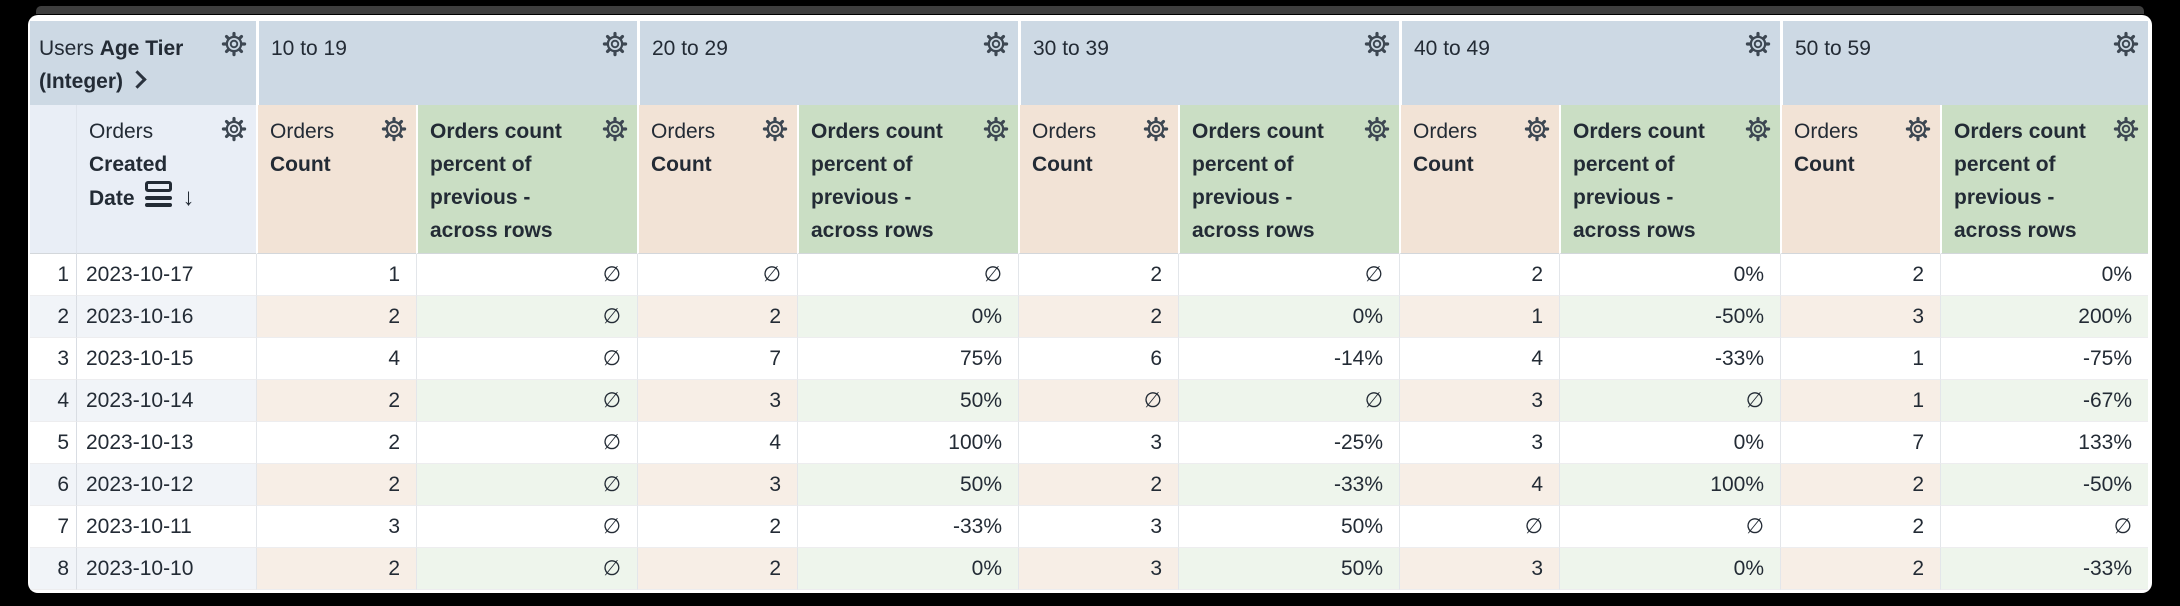 This screenshot has width=2180, height=606. What do you see at coordinates (166, 275) in the screenshot?
I see `date-cell: 2023-10-17` at bounding box center [166, 275].